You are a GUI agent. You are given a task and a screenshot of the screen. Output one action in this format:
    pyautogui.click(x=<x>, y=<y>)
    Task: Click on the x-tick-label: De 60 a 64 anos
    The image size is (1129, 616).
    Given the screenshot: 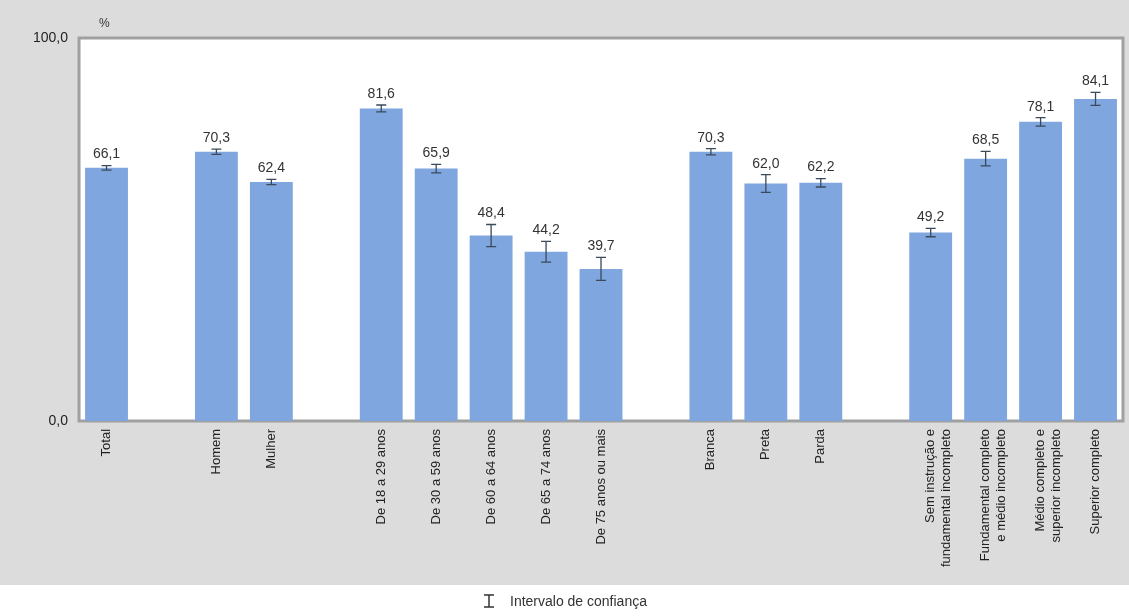 What is the action you would take?
    pyautogui.click(x=490, y=476)
    